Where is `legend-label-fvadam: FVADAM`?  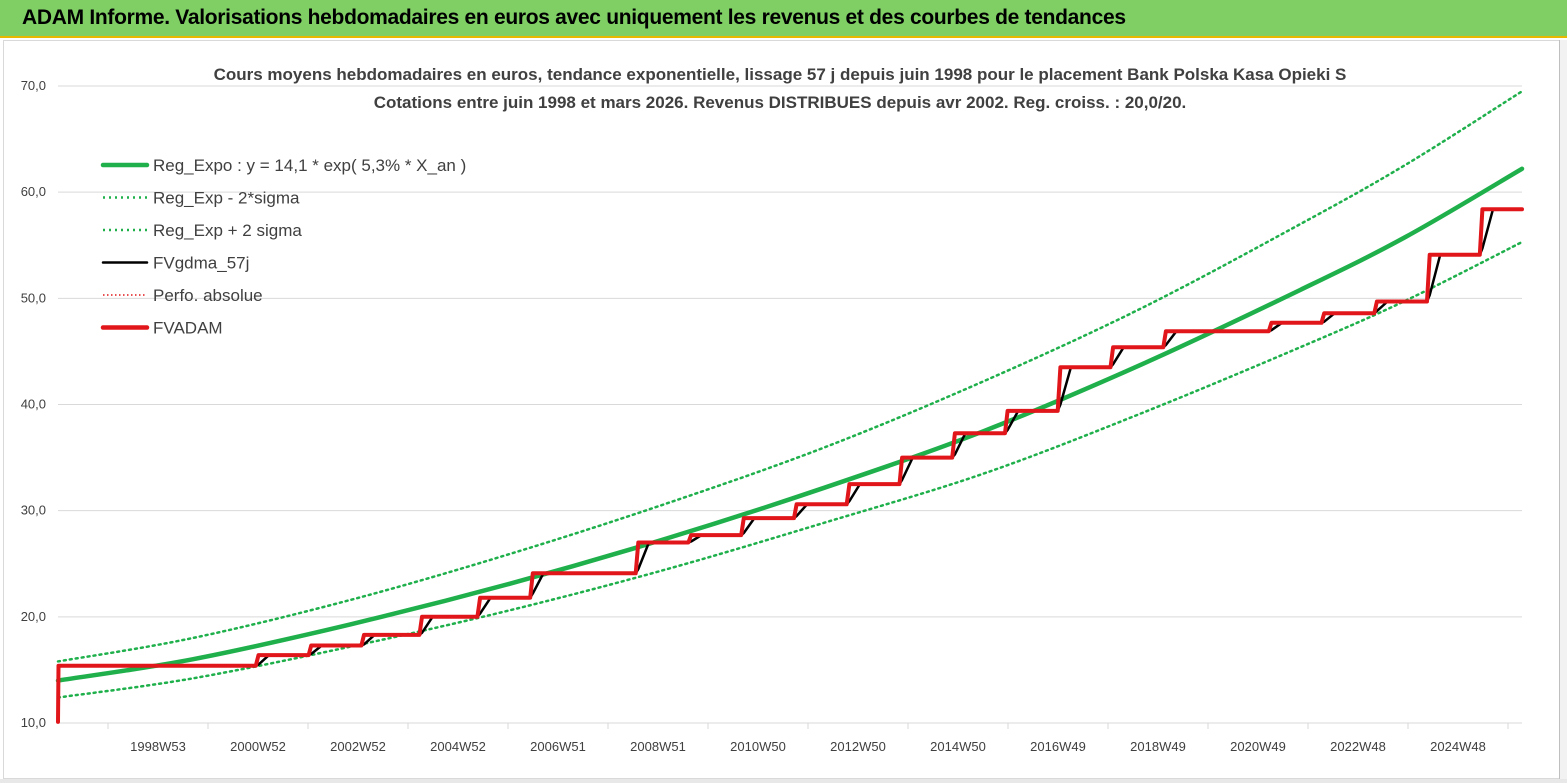
legend-label-fvadam: FVADAM is located at coordinates (188, 328).